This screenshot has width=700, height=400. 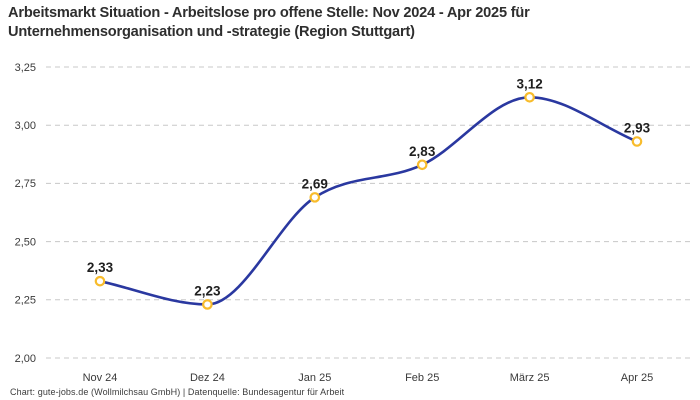 I want to click on x-tick-label: Feb 25, so click(x=422, y=378).